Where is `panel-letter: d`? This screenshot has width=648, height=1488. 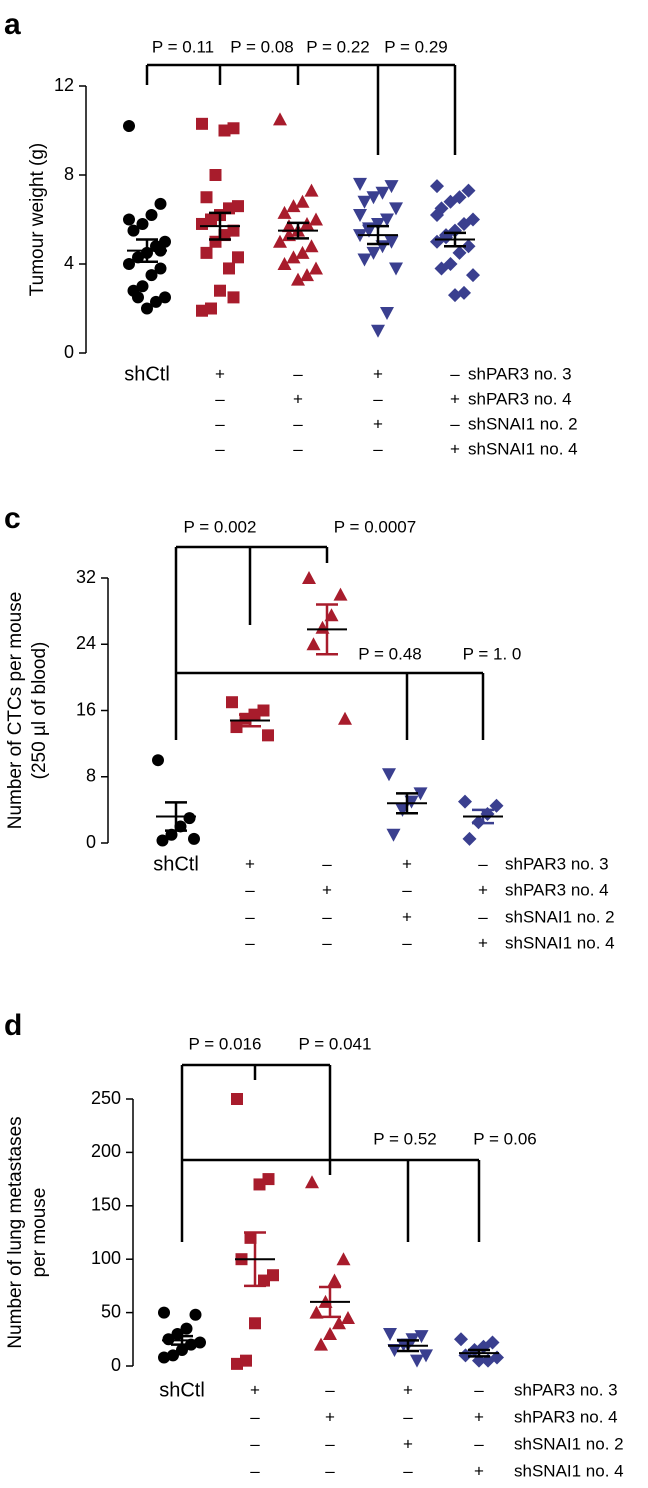
panel-letter: d is located at coordinates (13, 1025).